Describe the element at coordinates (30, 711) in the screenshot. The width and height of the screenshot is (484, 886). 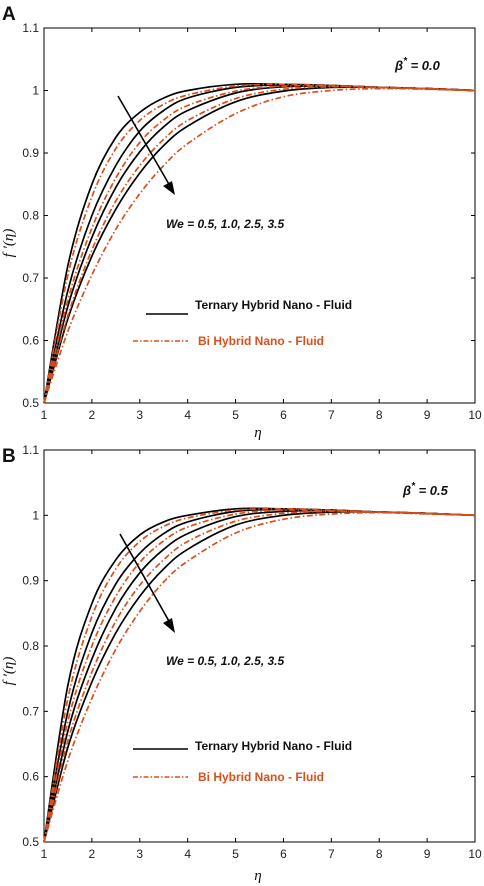
I see `y-tick-label-b-2: 0.7` at that location.